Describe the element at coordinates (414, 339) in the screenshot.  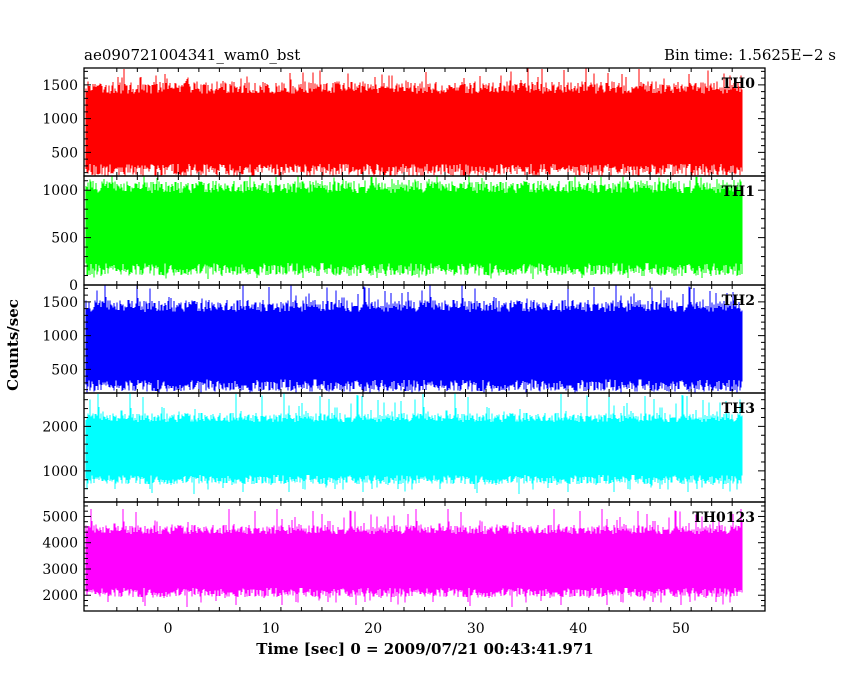
I see `series-trace-th2` at that location.